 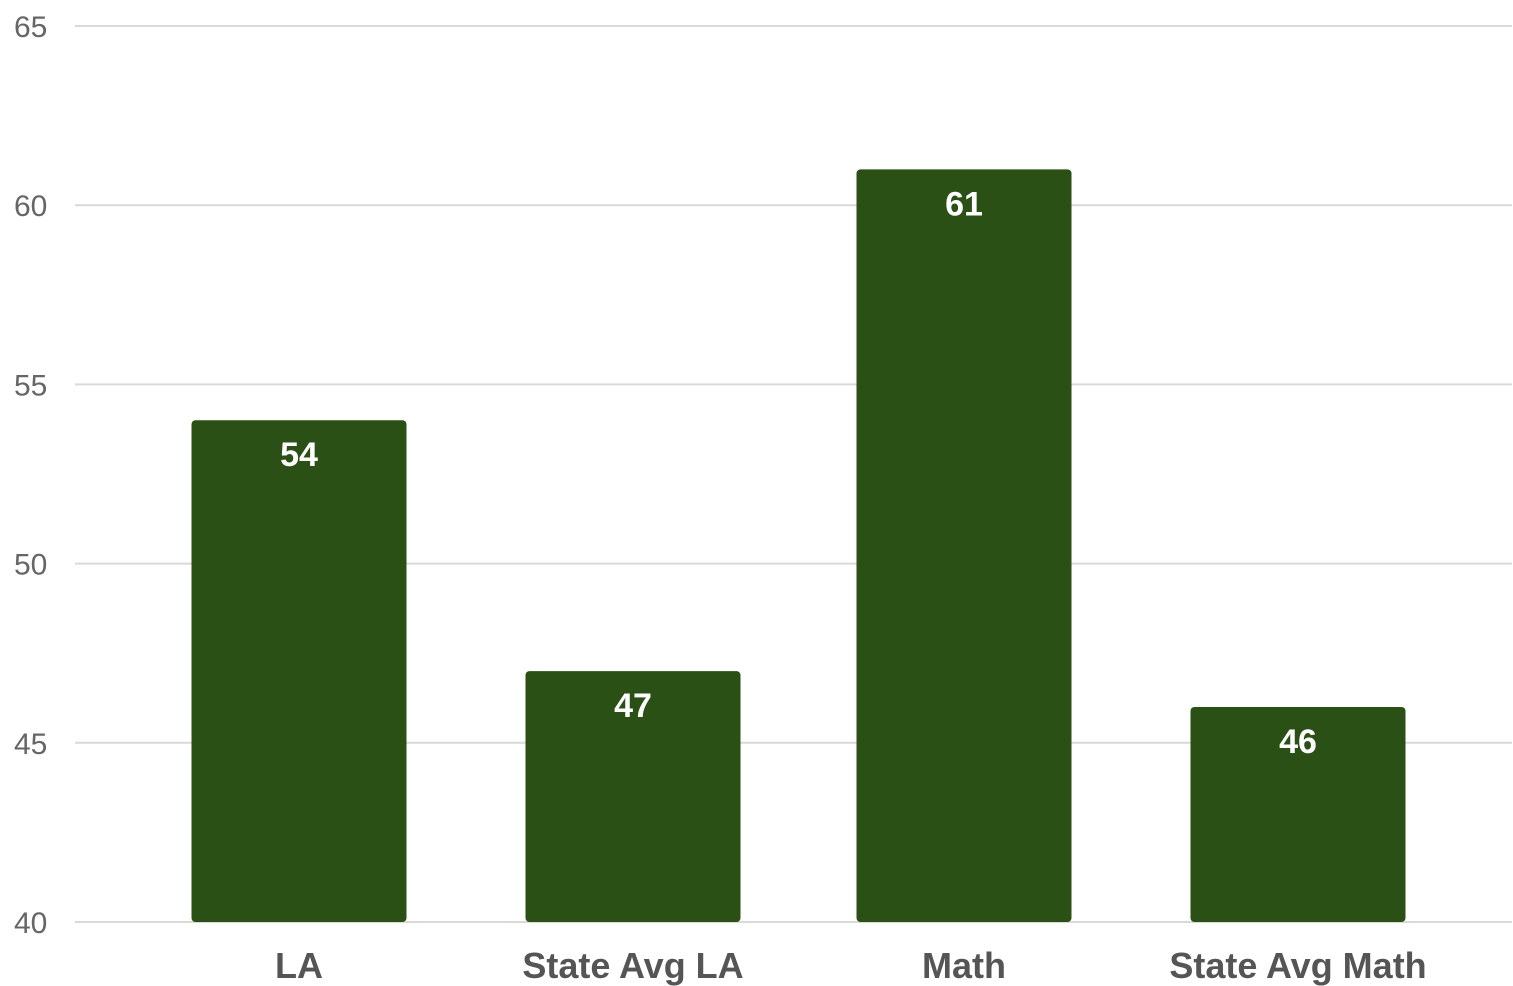 What do you see at coordinates (30, 206) in the screenshot?
I see `y-tick-label: 60` at bounding box center [30, 206].